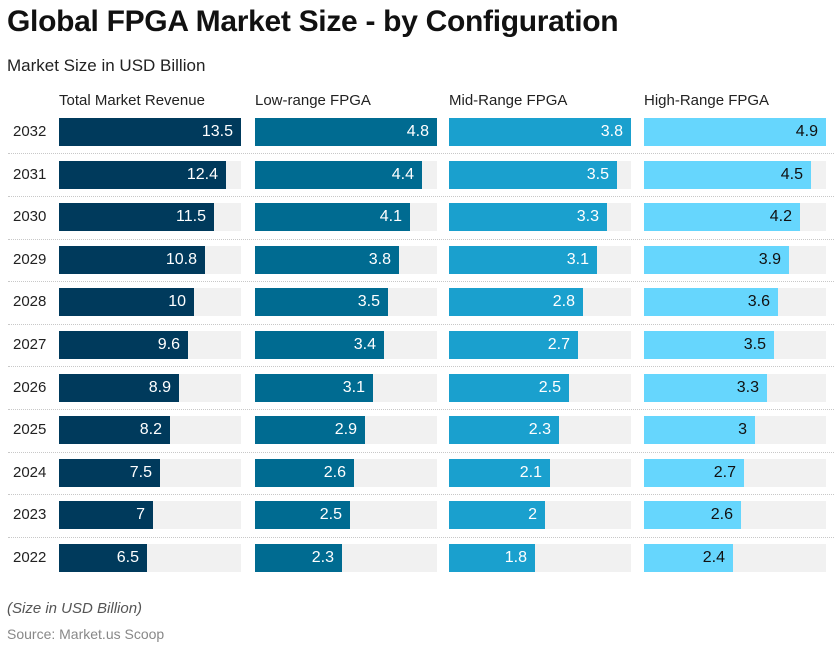 This screenshot has width=840, height=650. What do you see at coordinates (30, 387) in the screenshot?
I see `year-label: 2026` at bounding box center [30, 387].